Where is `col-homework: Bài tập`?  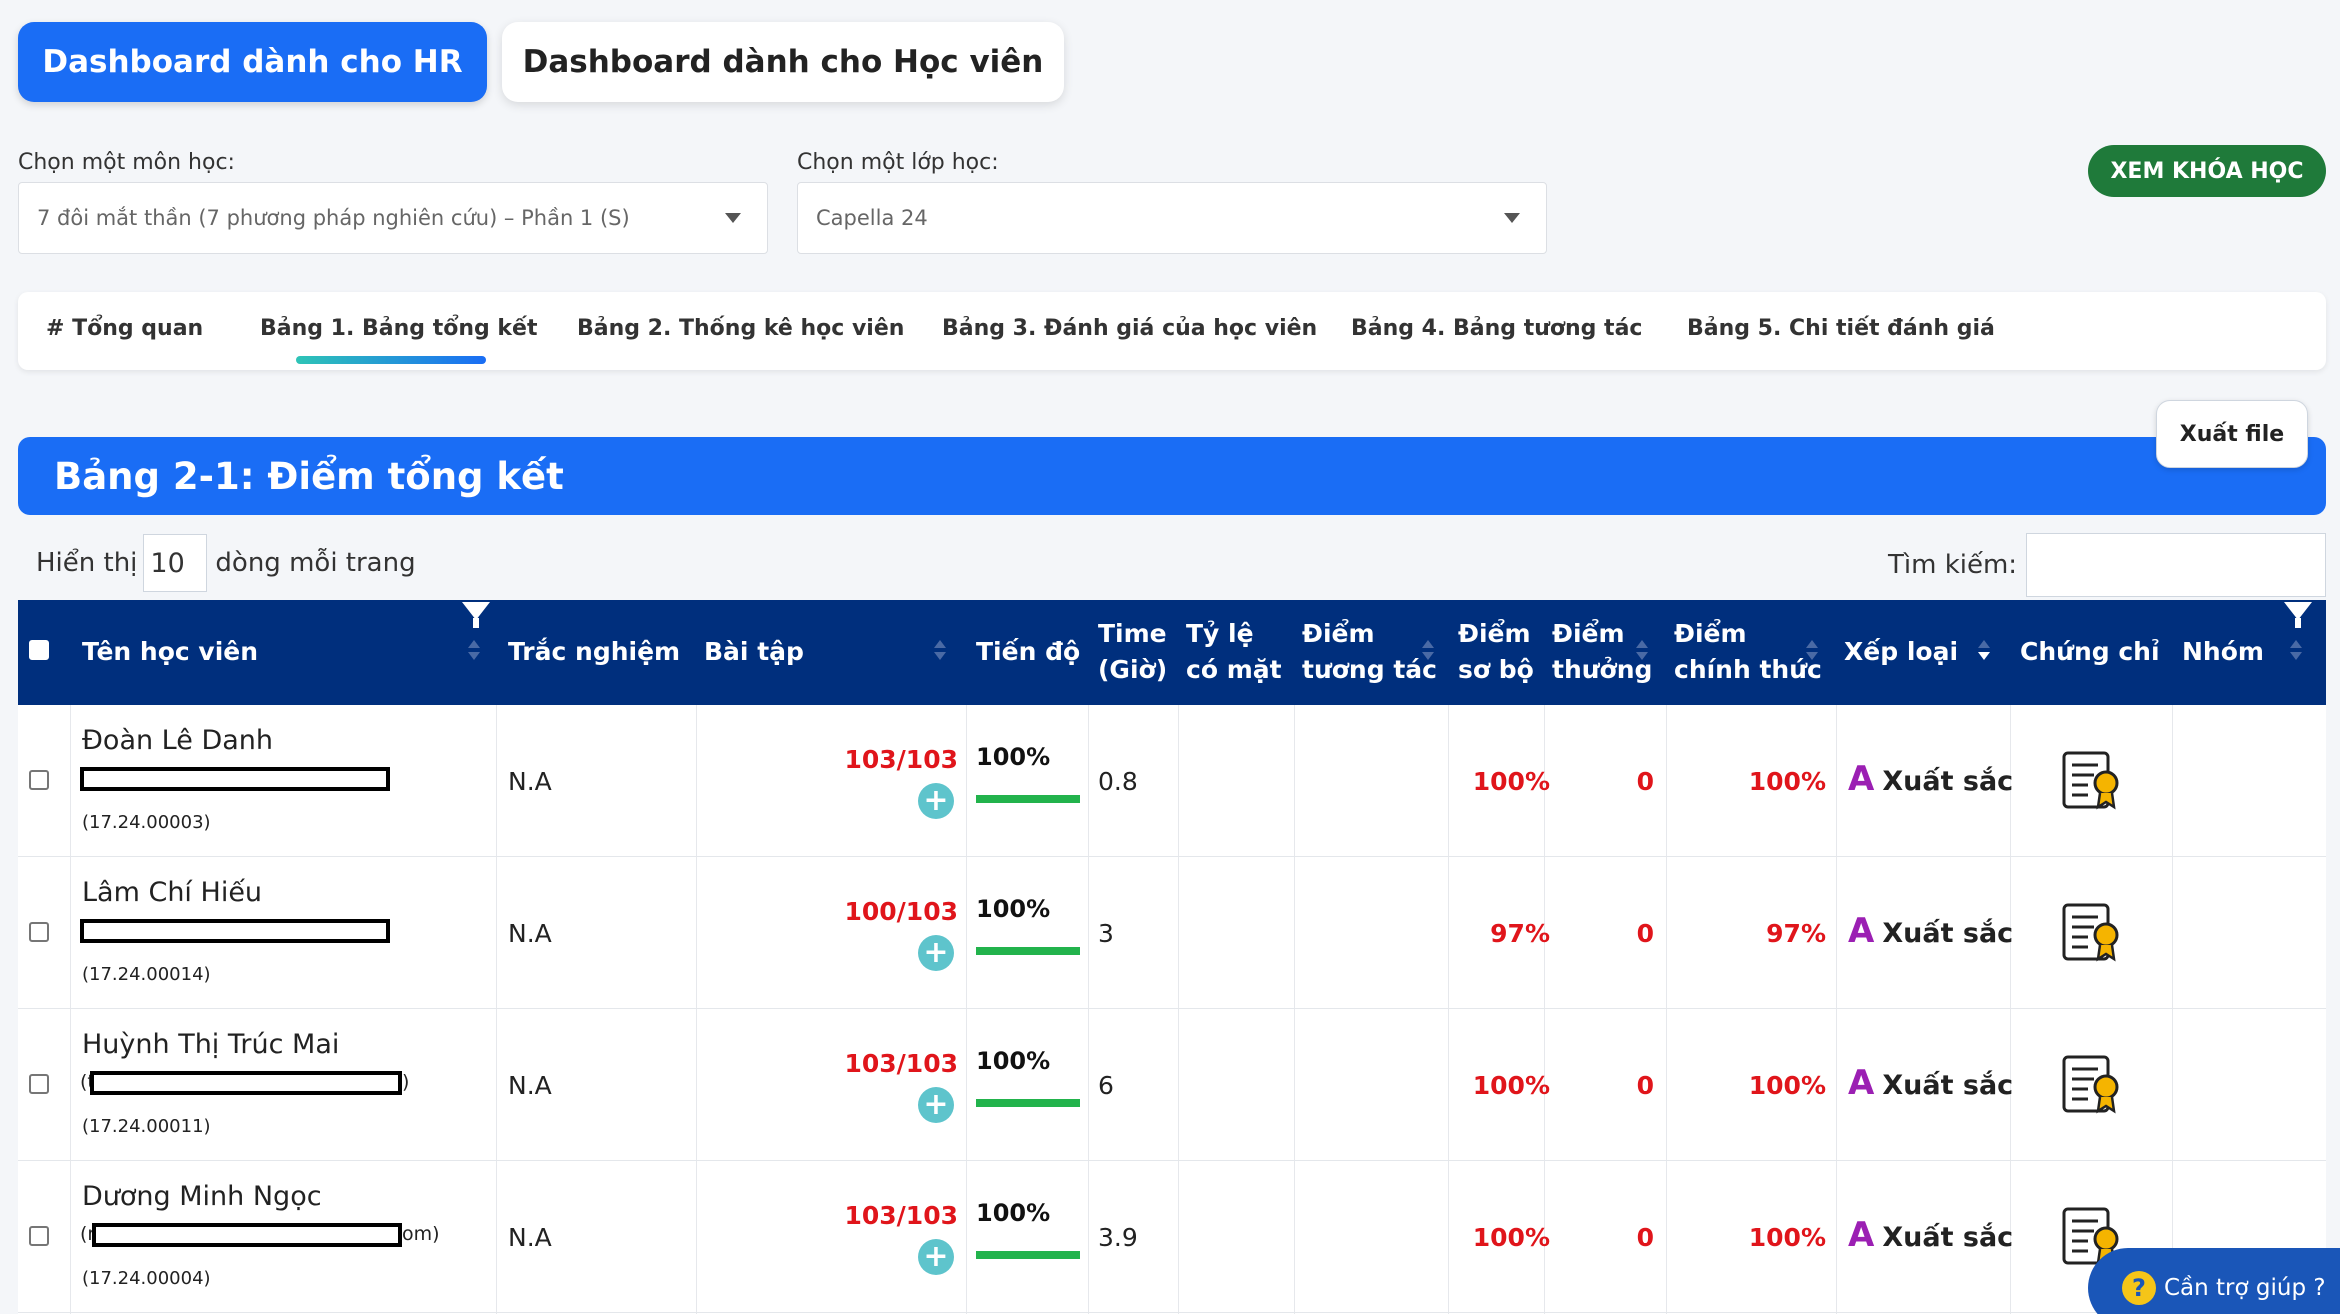
col-homework: Bài tập is located at coordinates (754, 651).